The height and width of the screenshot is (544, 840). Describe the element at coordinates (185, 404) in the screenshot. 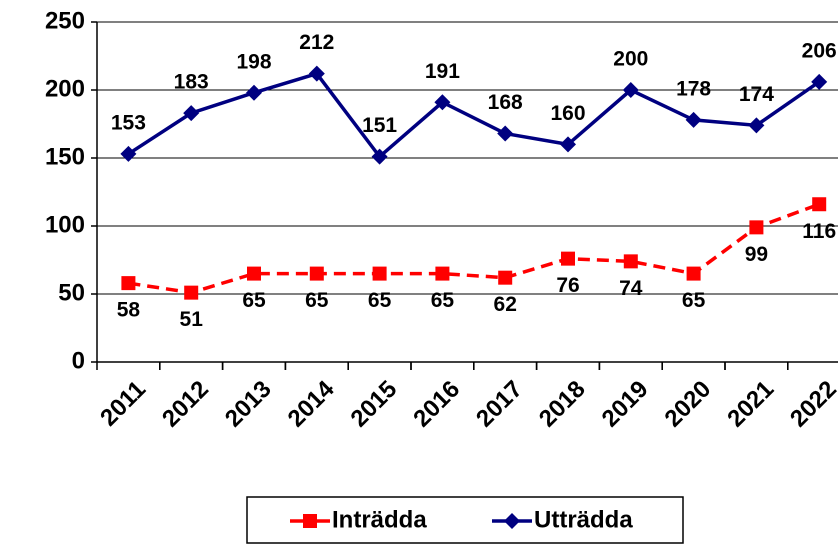

I see `x-tick-label: 2012` at that location.